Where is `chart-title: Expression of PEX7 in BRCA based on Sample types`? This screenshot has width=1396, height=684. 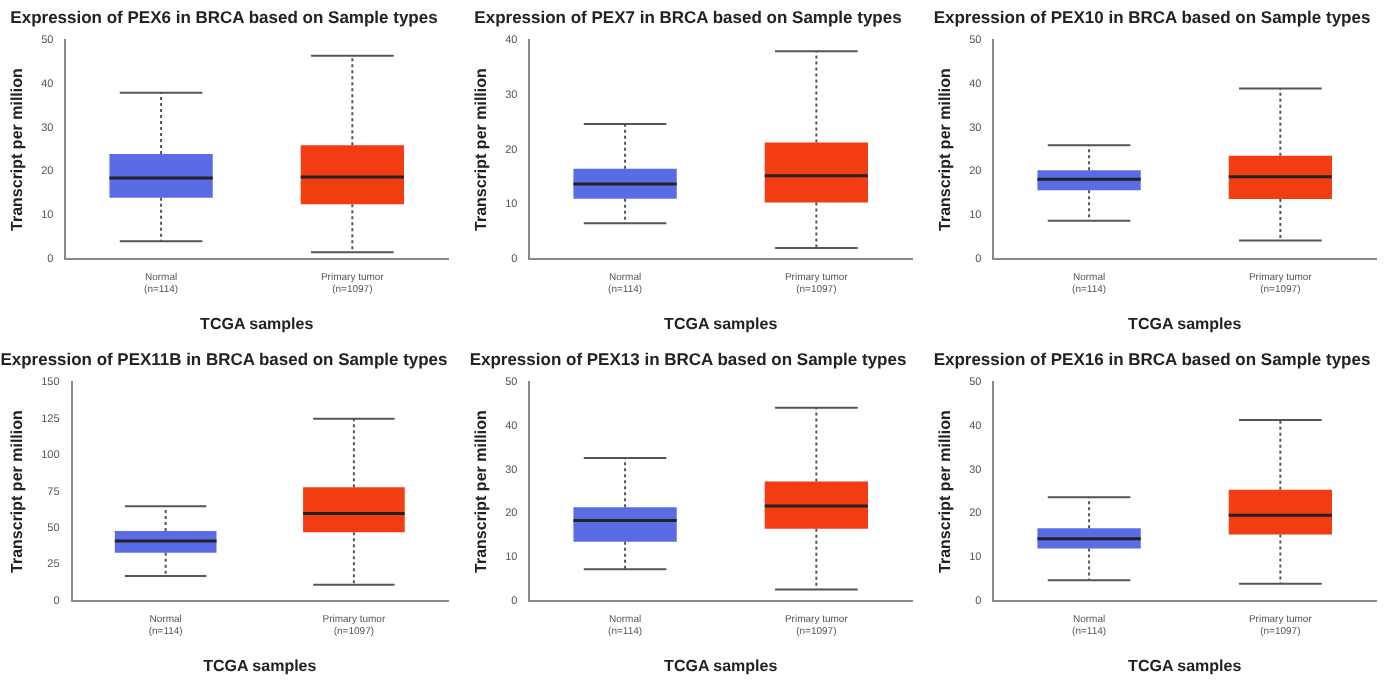 chart-title: Expression of PEX7 in BRCA based on Sample types is located at coordinates (688, 16).